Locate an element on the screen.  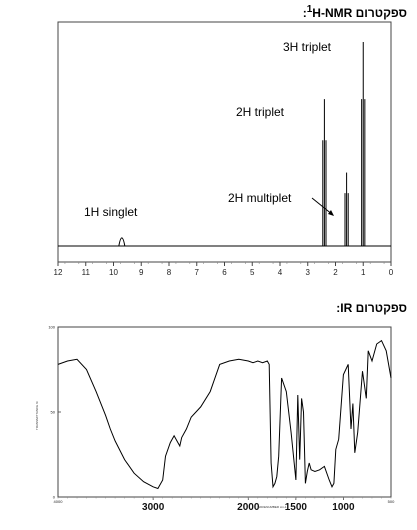
nmr-tick-label: 10 is located at coordinates (113, 272).